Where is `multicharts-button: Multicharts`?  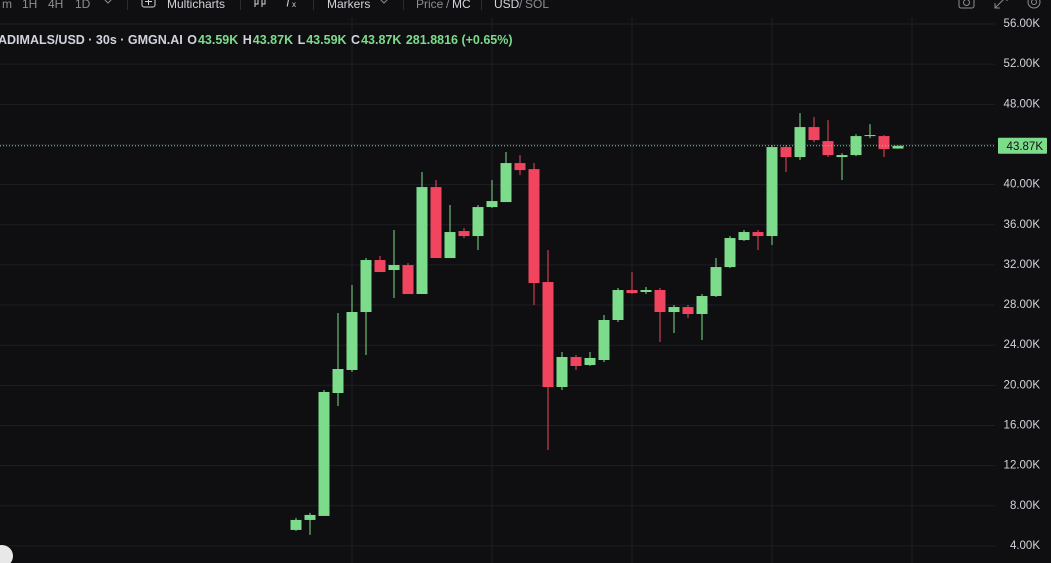 multicharts-button: Multicharts is located at coordinates (196, 5).